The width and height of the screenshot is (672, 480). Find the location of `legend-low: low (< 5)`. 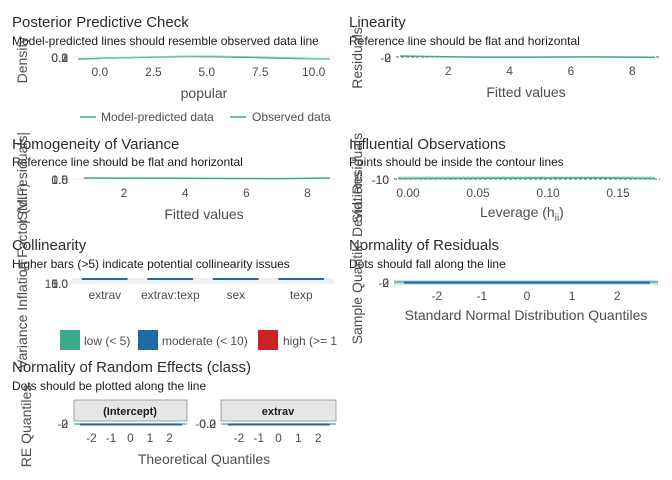

legend-low: low (< 5) is located at coordinates (107, 341).